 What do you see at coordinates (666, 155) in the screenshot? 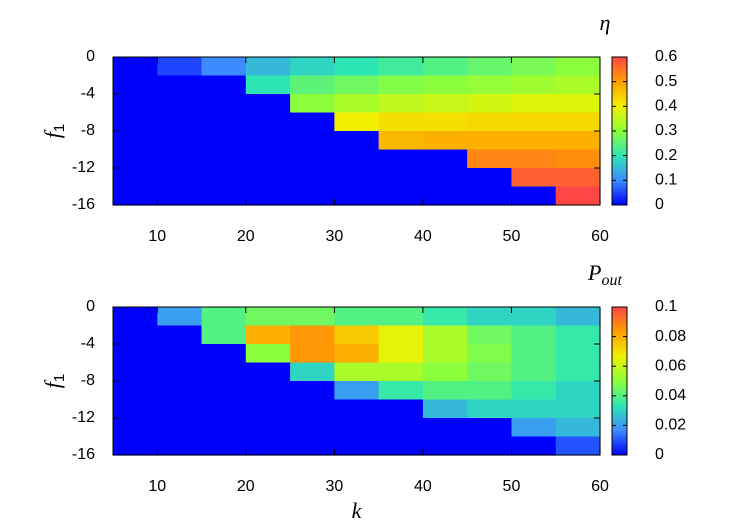
I see `colorbar-tick-label: 0.2` at bounding box center [666, 155].